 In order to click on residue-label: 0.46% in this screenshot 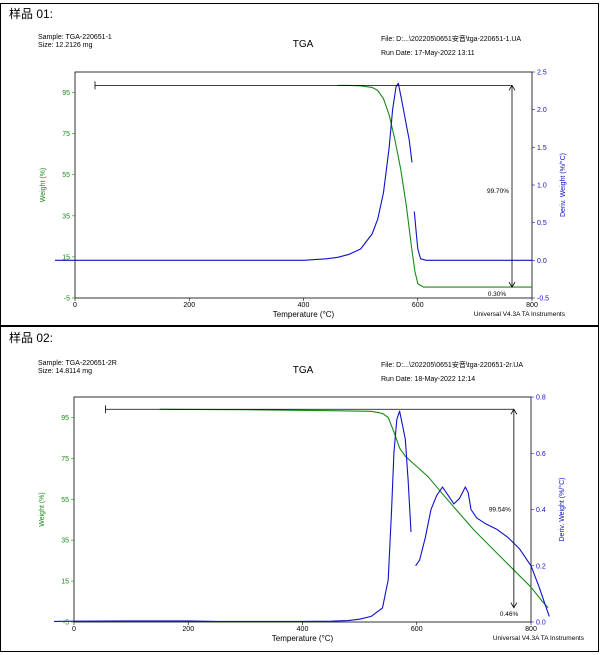, I will do `click(509, 614)`.